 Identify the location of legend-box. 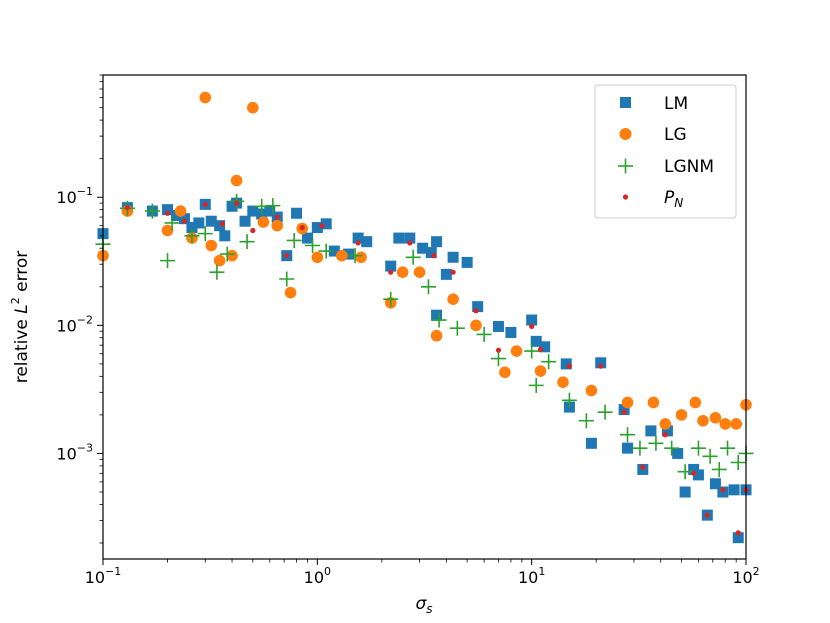
(665, 151).